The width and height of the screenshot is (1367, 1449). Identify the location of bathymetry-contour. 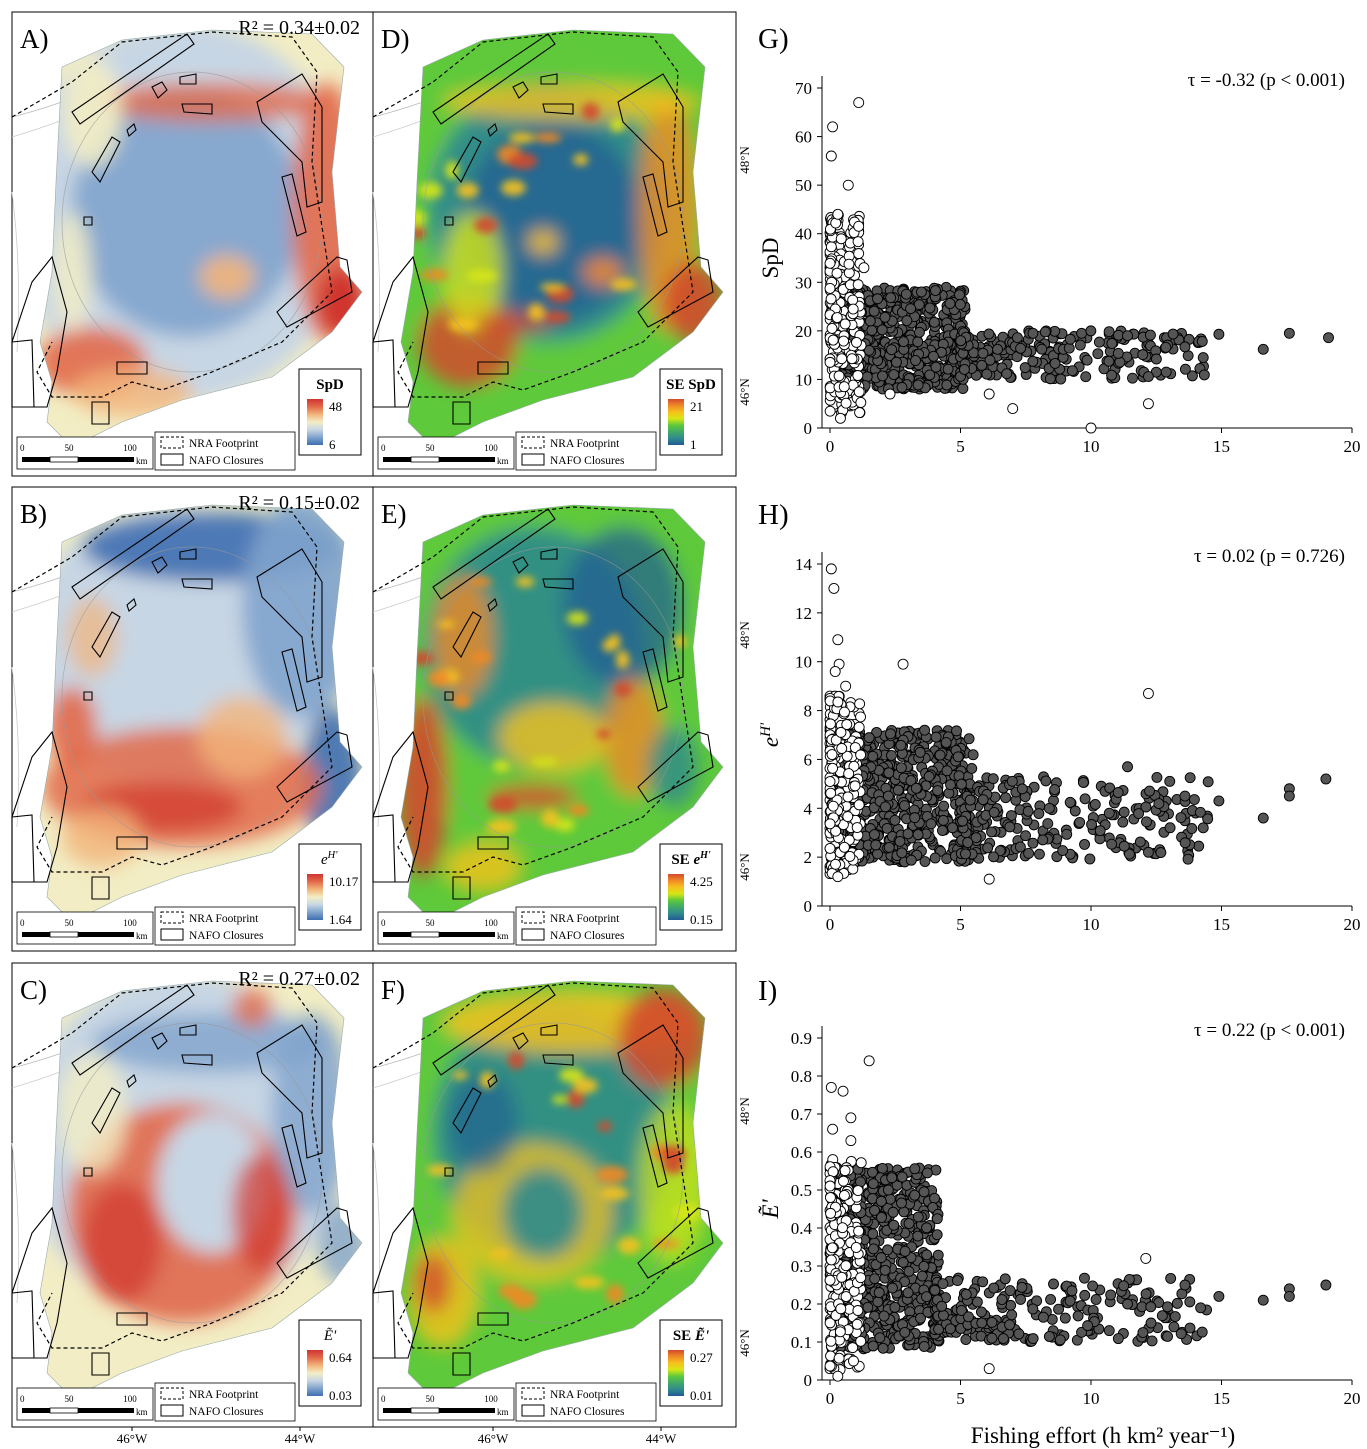
(376, 747).